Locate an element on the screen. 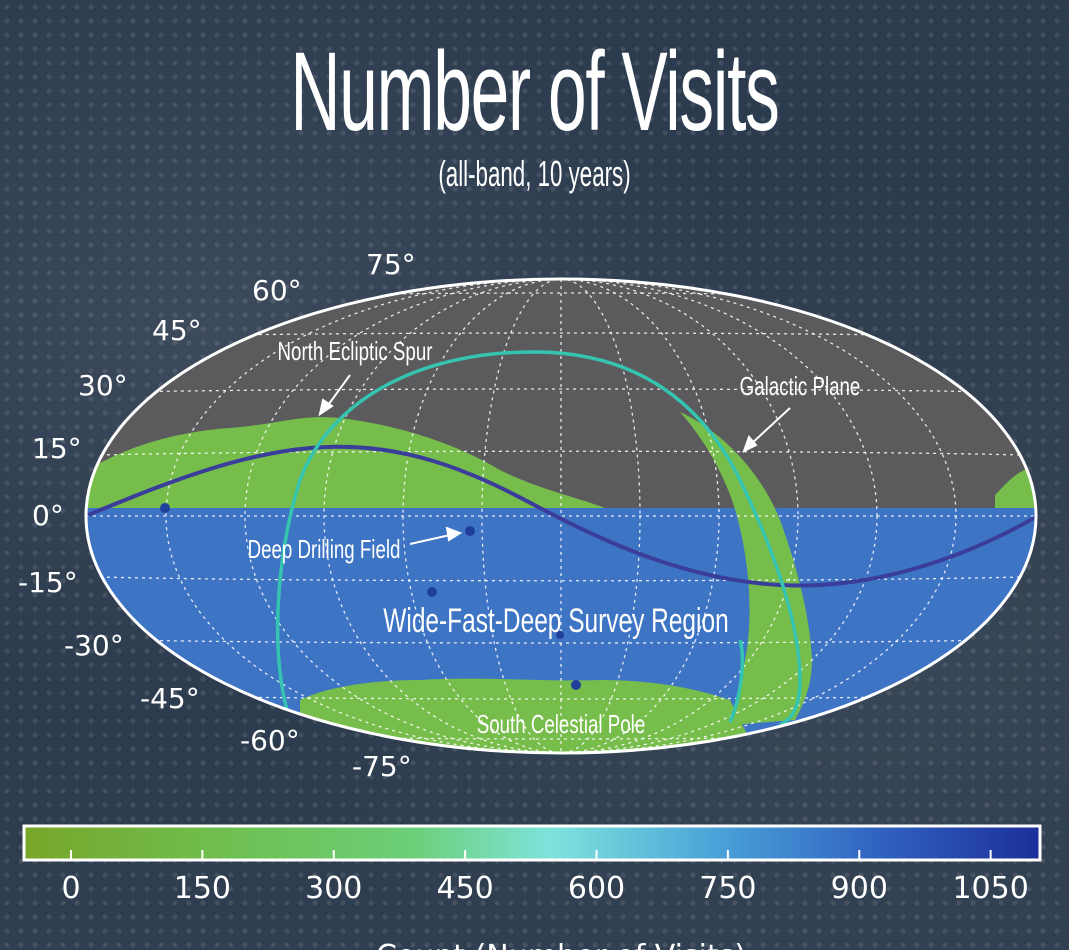 This screenshot has height=950, width=1069. wfd-region-label: Wide-Fast-Deep Survey Region is located at coordinates (555, 621).